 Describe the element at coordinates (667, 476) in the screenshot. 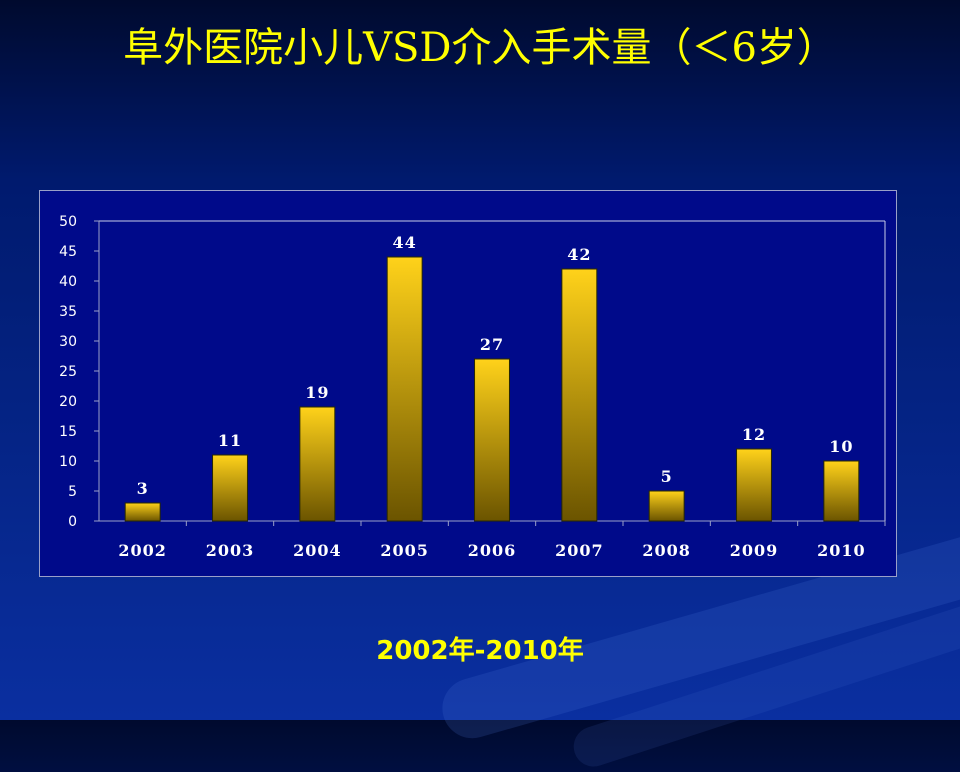

I see `data-label-2008: 5` at that location.